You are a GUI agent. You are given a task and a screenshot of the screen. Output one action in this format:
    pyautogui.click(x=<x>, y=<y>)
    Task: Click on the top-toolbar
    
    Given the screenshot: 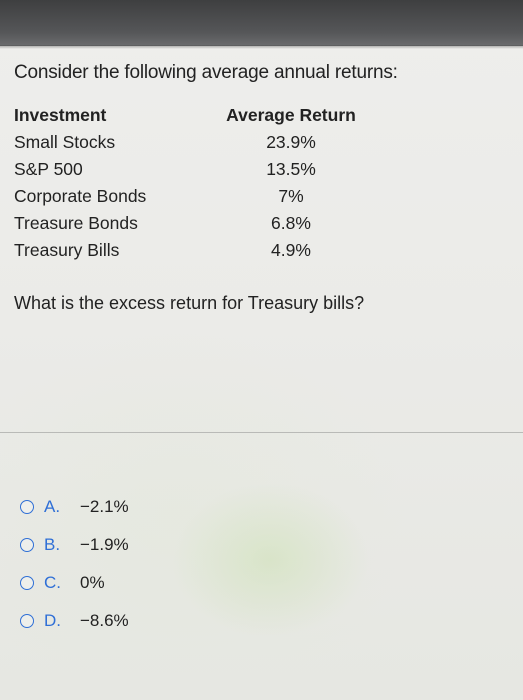 What is the action you would take?
    pyautogui.click(x=261, y=24)
    